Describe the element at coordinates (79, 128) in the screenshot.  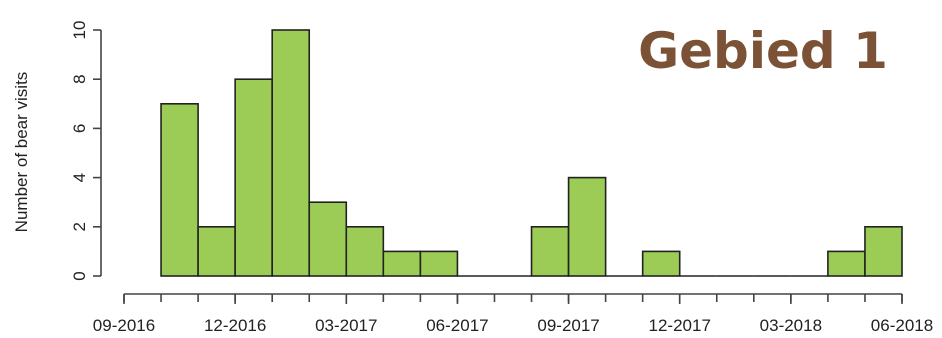
I see `y-tick-label-6: 6` at that location.